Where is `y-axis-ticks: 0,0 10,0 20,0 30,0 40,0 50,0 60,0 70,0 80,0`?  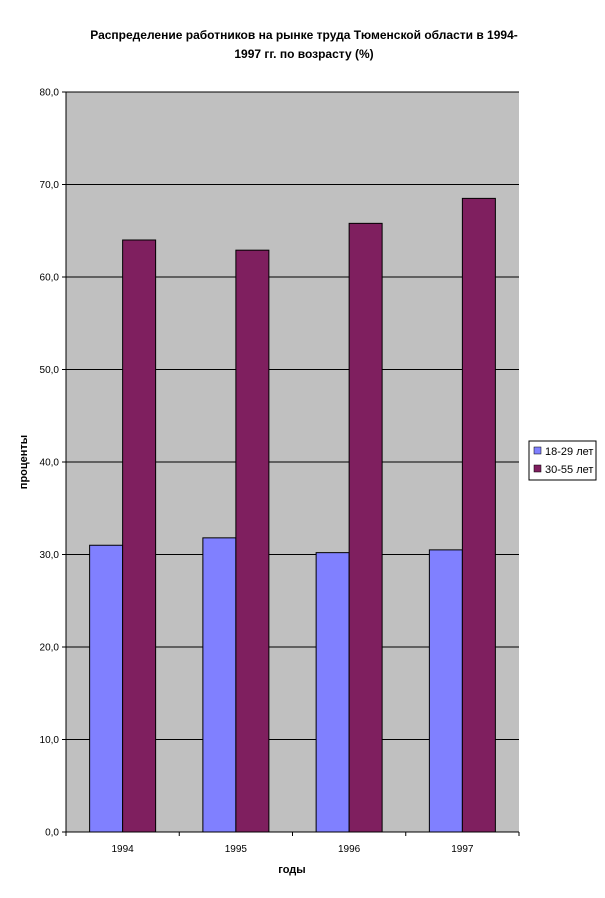 y-axis-ticks: 0,0 10,0 20,0 30,0 40,0 50,0 60,0 70,0 80,0 is located at coordinates (53, 463).